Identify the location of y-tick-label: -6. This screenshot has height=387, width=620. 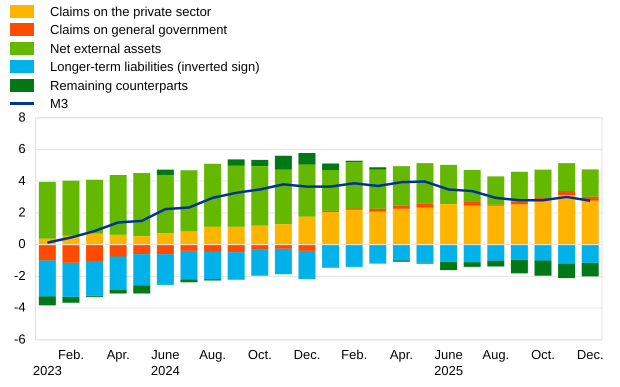
(20, 338).